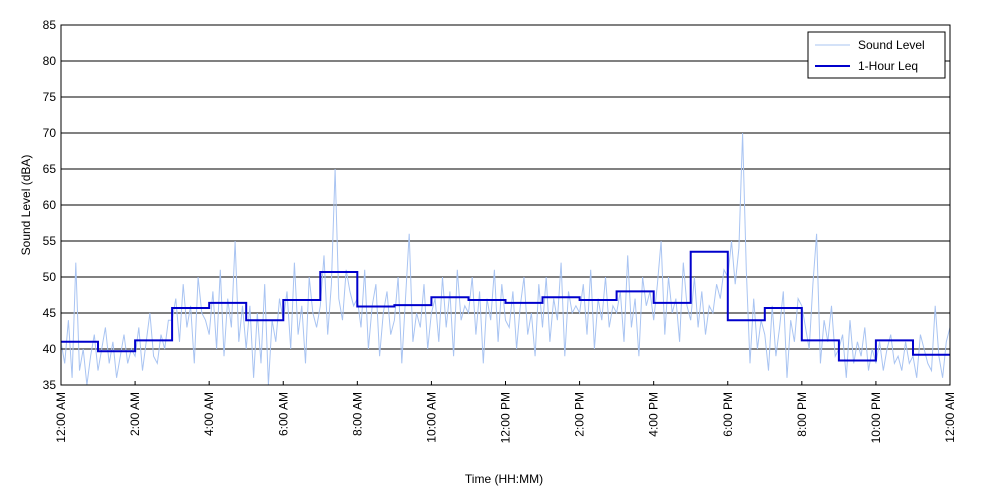 The height and width of the screenshot is (500, 1000). Describe the element at coordinates (357, 414) in the screenshot. I see `x-tick-label: 8:00 AM` at that location.